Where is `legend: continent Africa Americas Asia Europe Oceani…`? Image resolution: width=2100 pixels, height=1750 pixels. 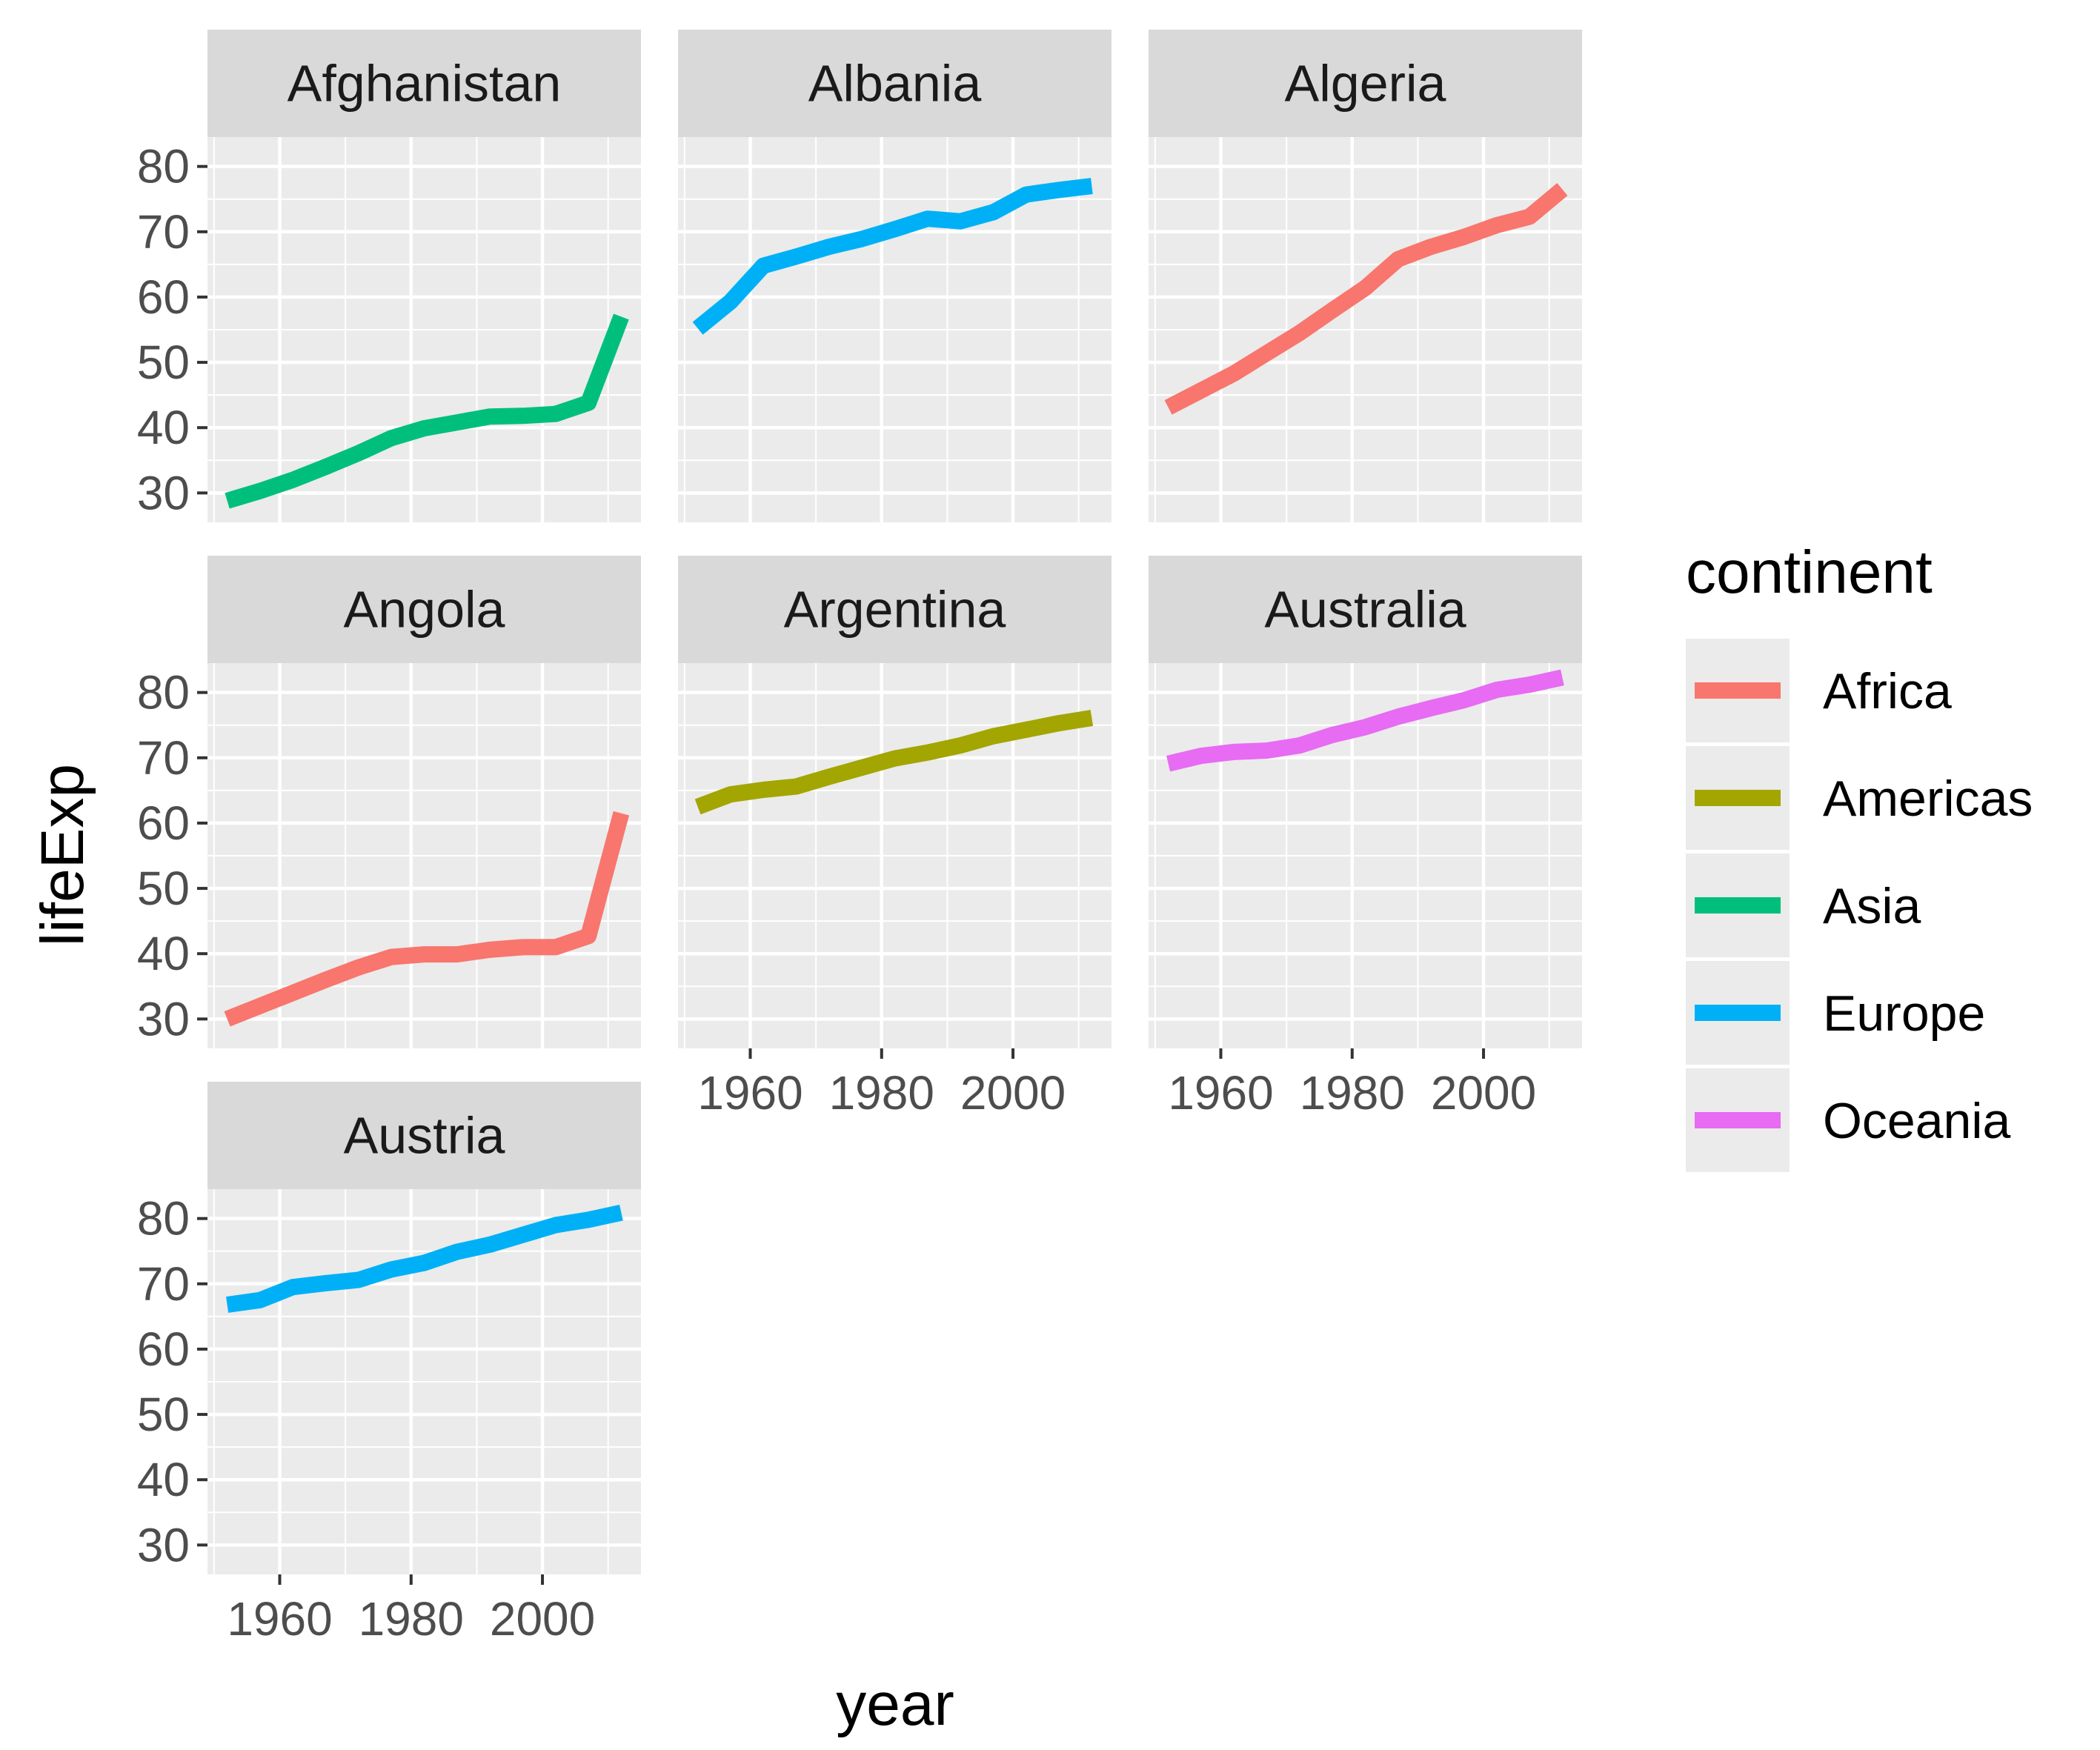
legend: continent Africa Americas Asia Europe Oceani… is located at coordinates (1860, 855).